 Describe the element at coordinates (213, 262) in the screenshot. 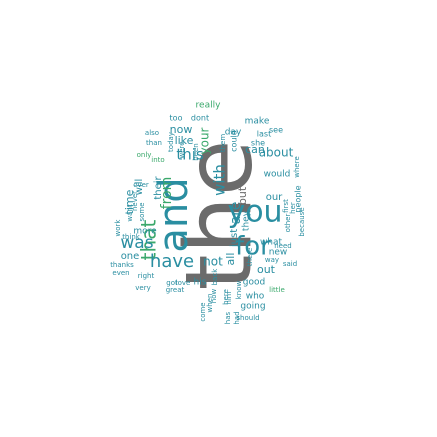

I see `cloud-word-not: not` at that location.